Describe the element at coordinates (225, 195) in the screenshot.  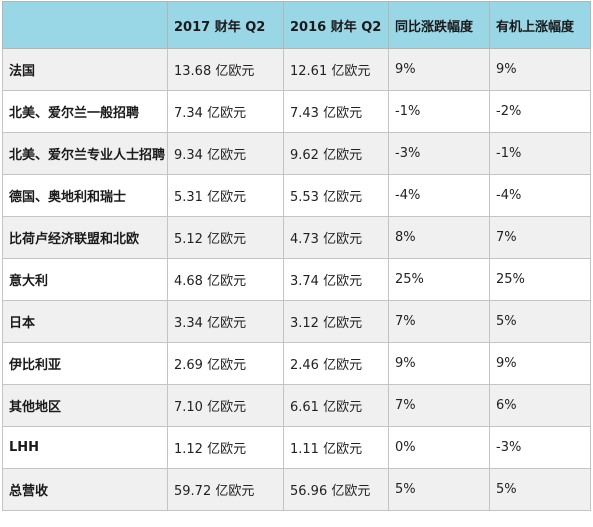
I see `fy2017-cell: 5.31 亿欧元` at that location.